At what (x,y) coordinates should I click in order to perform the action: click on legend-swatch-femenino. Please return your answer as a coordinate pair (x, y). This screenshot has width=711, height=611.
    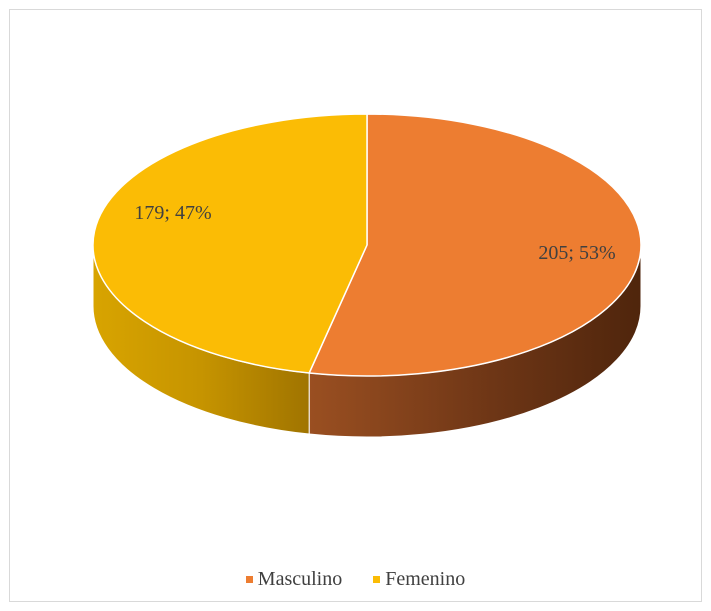
    Looking at the image, I should click on (377, 579).